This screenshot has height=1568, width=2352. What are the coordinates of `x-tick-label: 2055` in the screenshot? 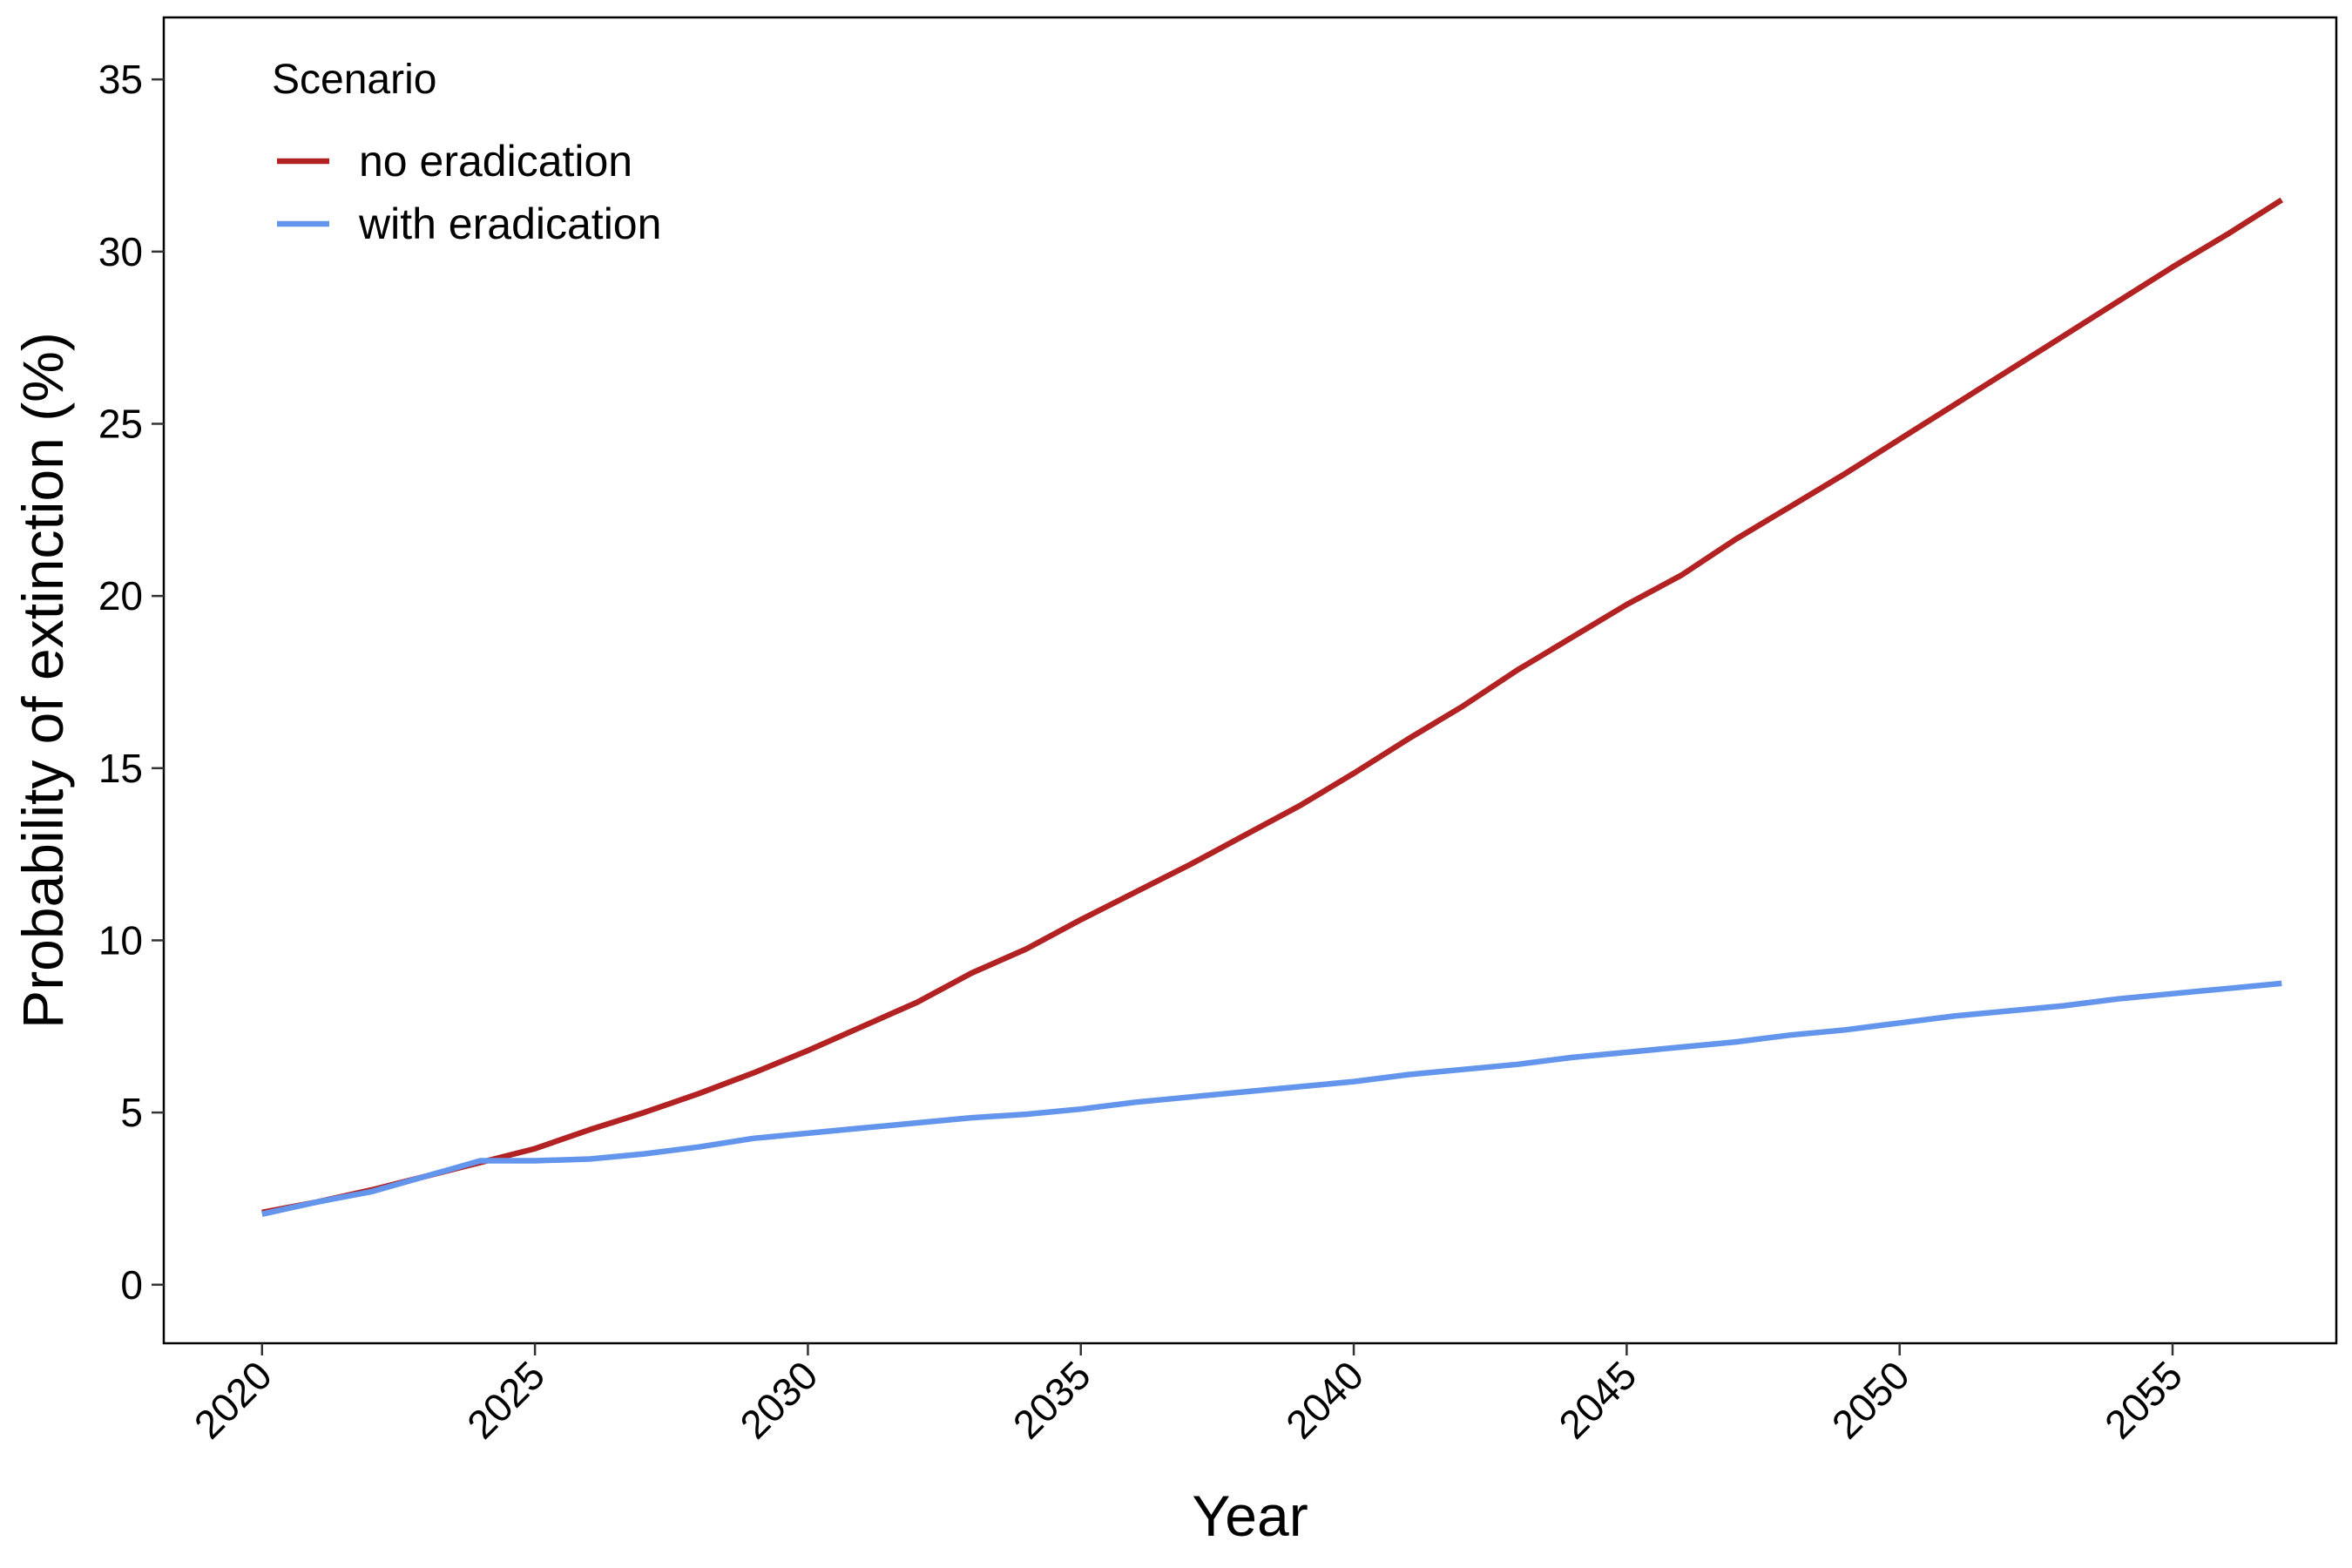 It's located at (2143, 1399).